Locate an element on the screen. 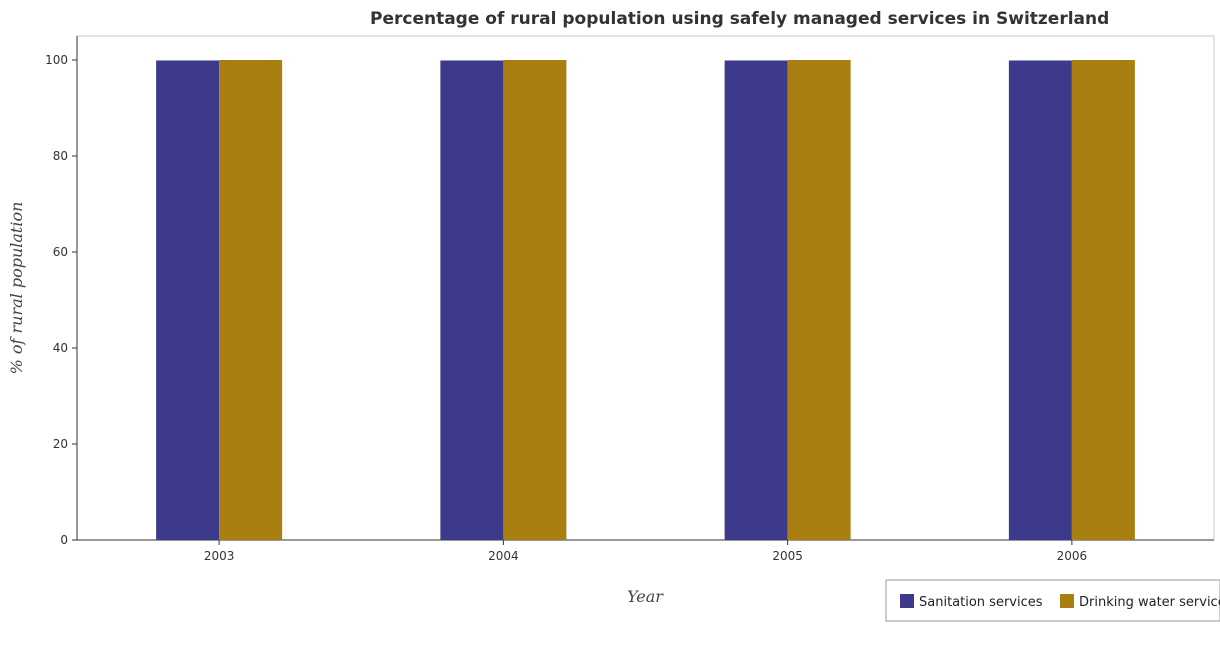  bar-sanitation-2004 is located at coordinates (472, 300).